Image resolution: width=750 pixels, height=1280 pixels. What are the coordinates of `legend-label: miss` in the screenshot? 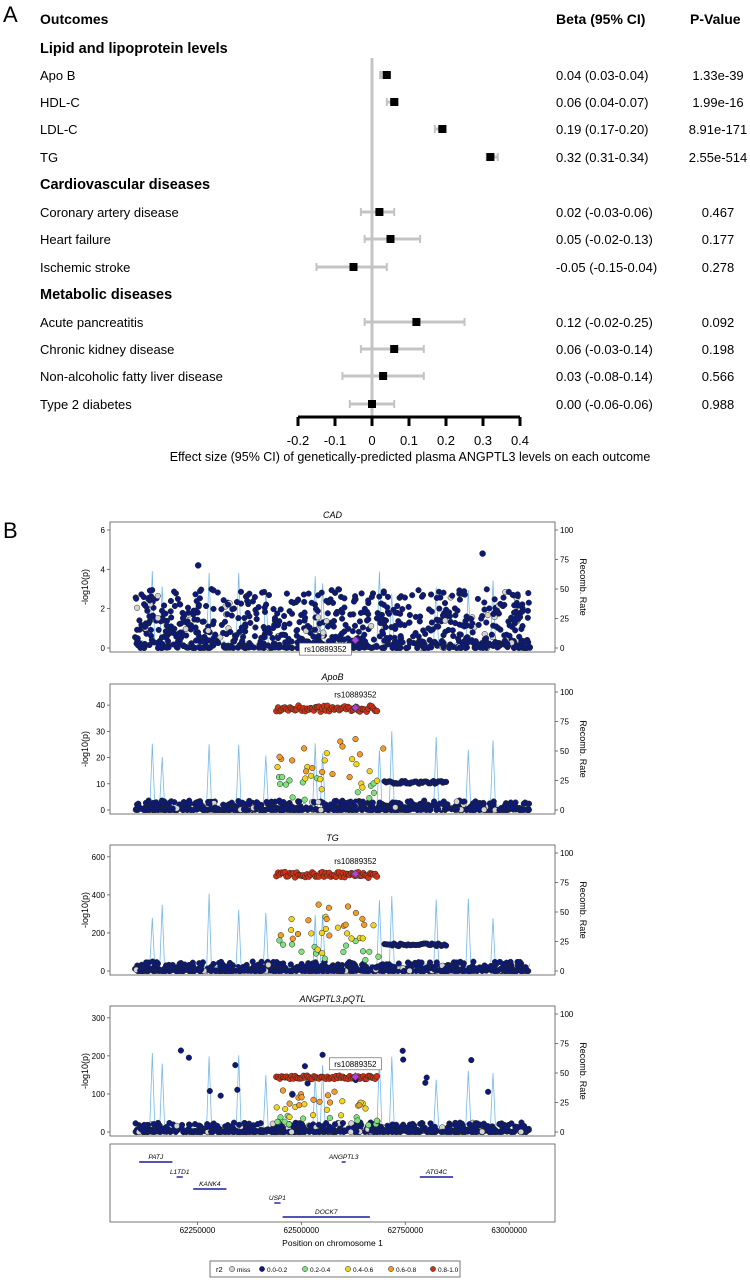 It's located at (244, 1270).